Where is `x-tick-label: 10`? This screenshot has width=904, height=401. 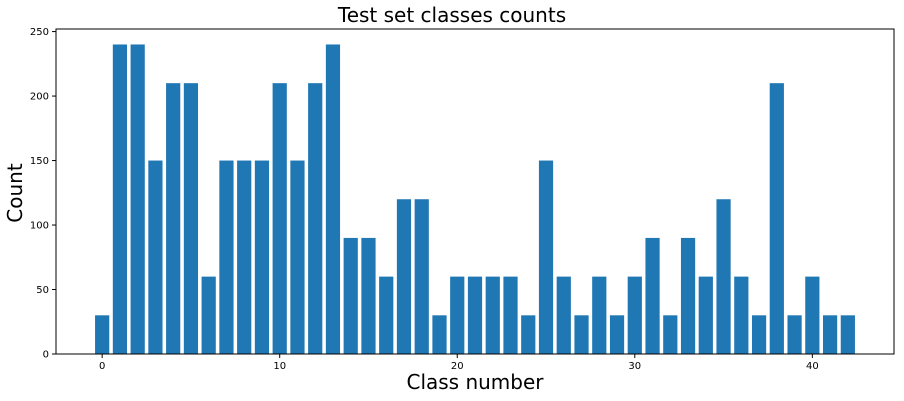
x-tick-label: 10 is located at coordinates (279, 366).